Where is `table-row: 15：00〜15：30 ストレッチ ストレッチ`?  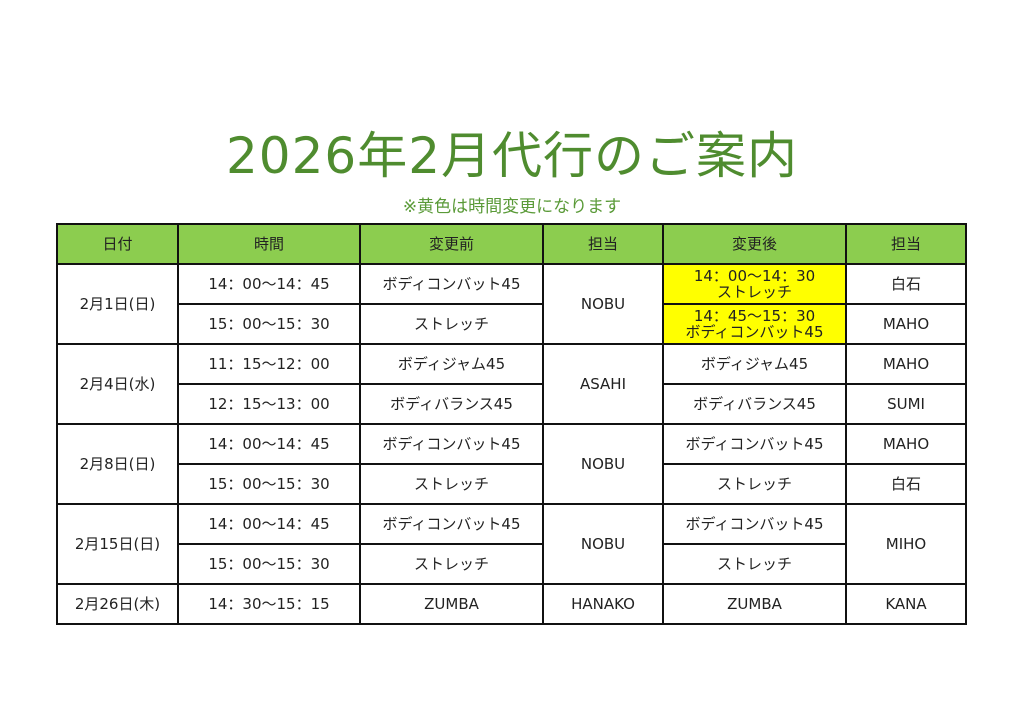
table-row: 15：00〜15：30 ストレッチ ストレッチ is located at coordinates (511, 564).